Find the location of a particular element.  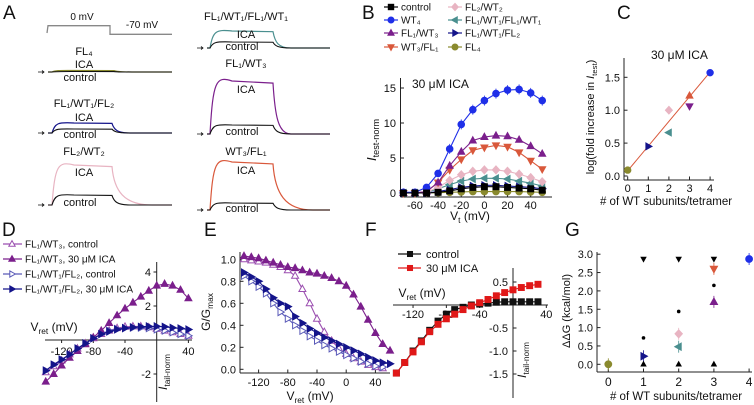

axis-label-subscript: test is located at coordinates (594, 69).